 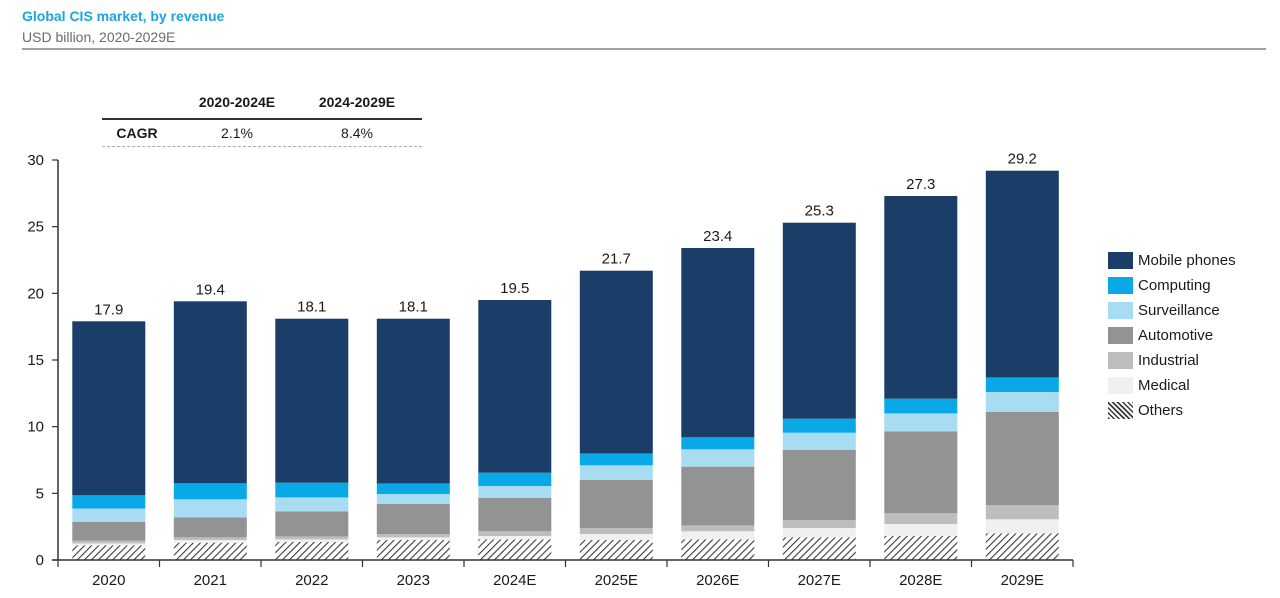 What do you see at coordinates (718, 343) in the screenshot?
I see `bar-segment-mobile-phones-2026e` at bounding box center [718, 343].